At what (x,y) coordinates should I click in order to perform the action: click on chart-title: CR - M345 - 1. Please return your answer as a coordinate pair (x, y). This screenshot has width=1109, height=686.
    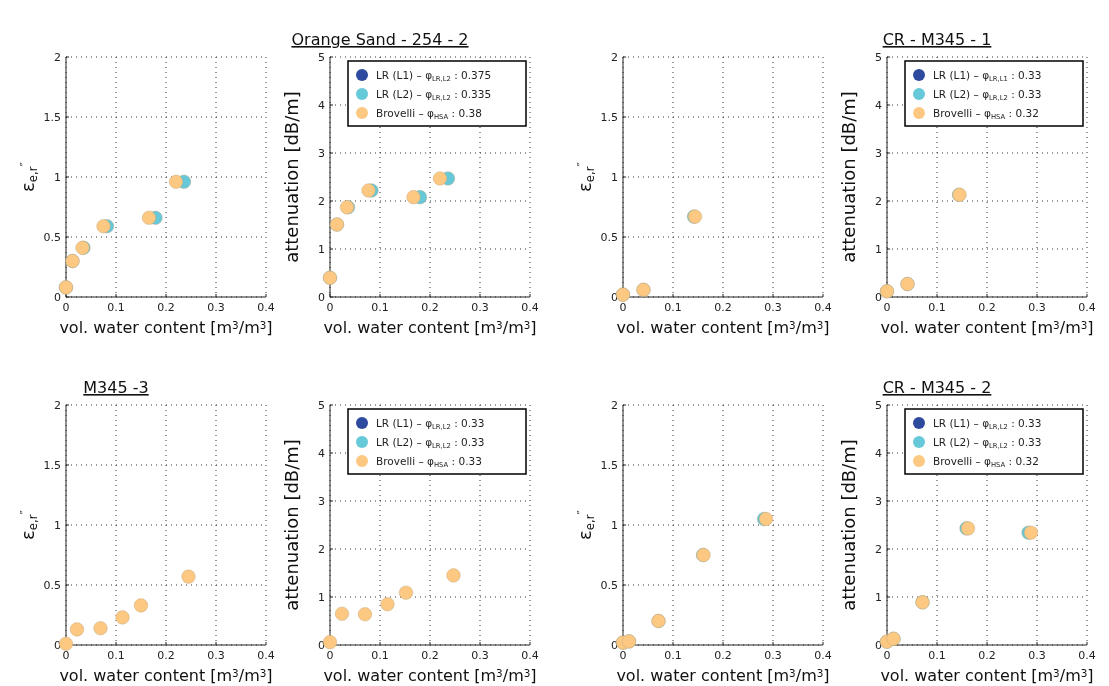
    Looking at the image, I should click on (937, 39).